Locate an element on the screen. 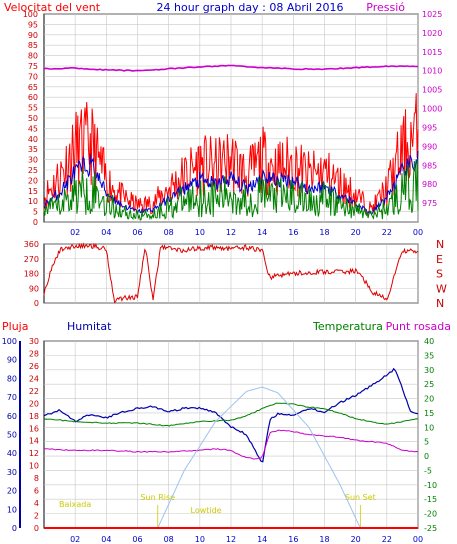 This screenshot has width=457, height=544. annotation-label: Baixada is located at coordinates (75, 504).